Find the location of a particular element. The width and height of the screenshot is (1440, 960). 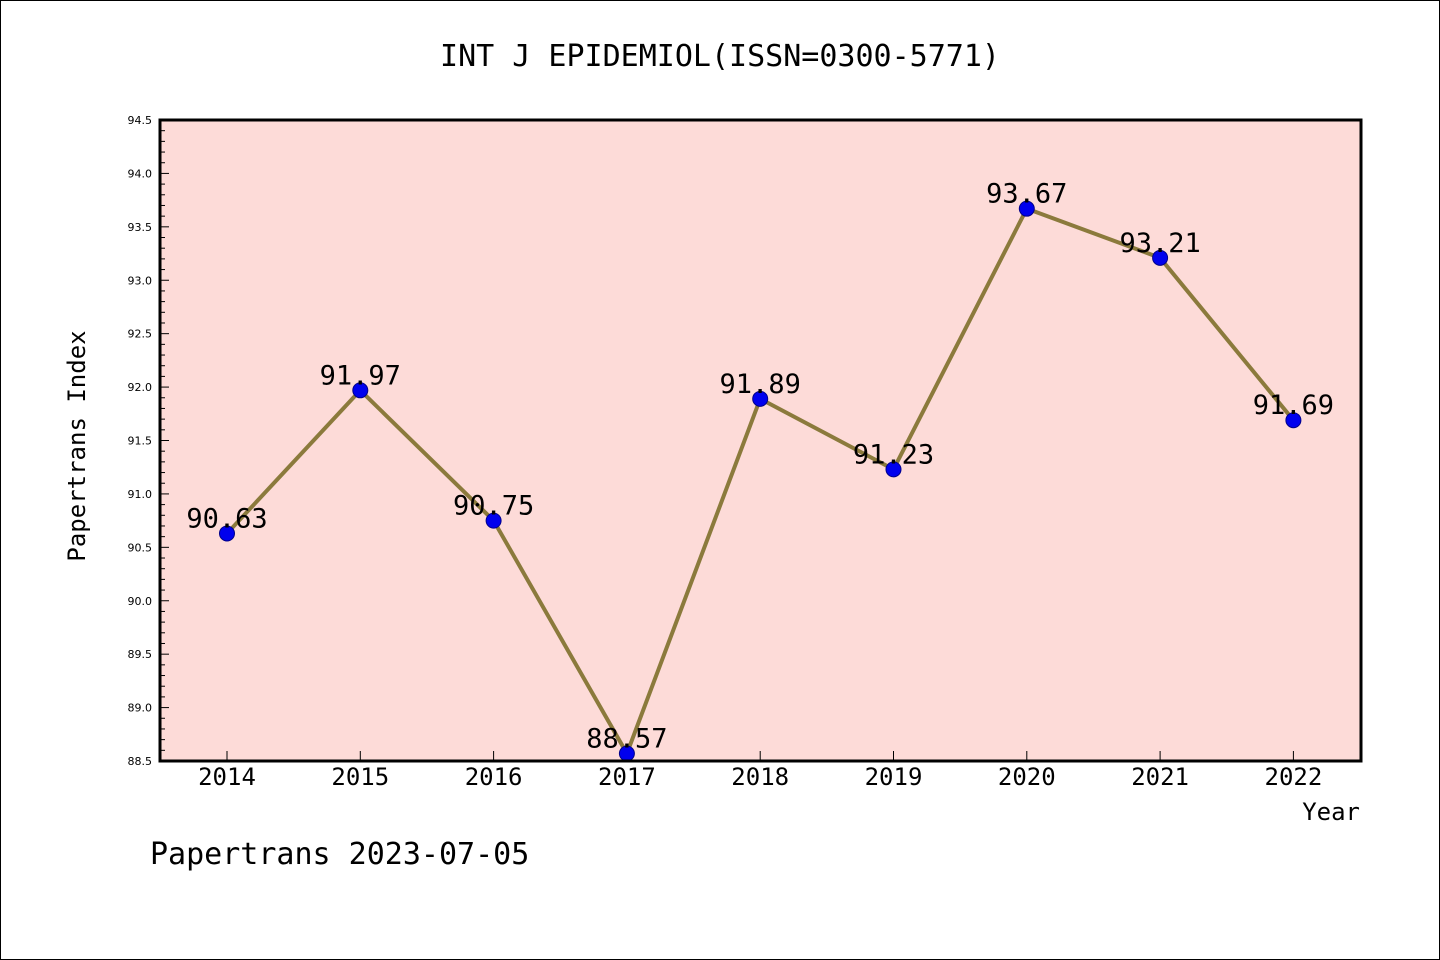

x-tick-label: 2022 is located at coordinates (1294, 777).